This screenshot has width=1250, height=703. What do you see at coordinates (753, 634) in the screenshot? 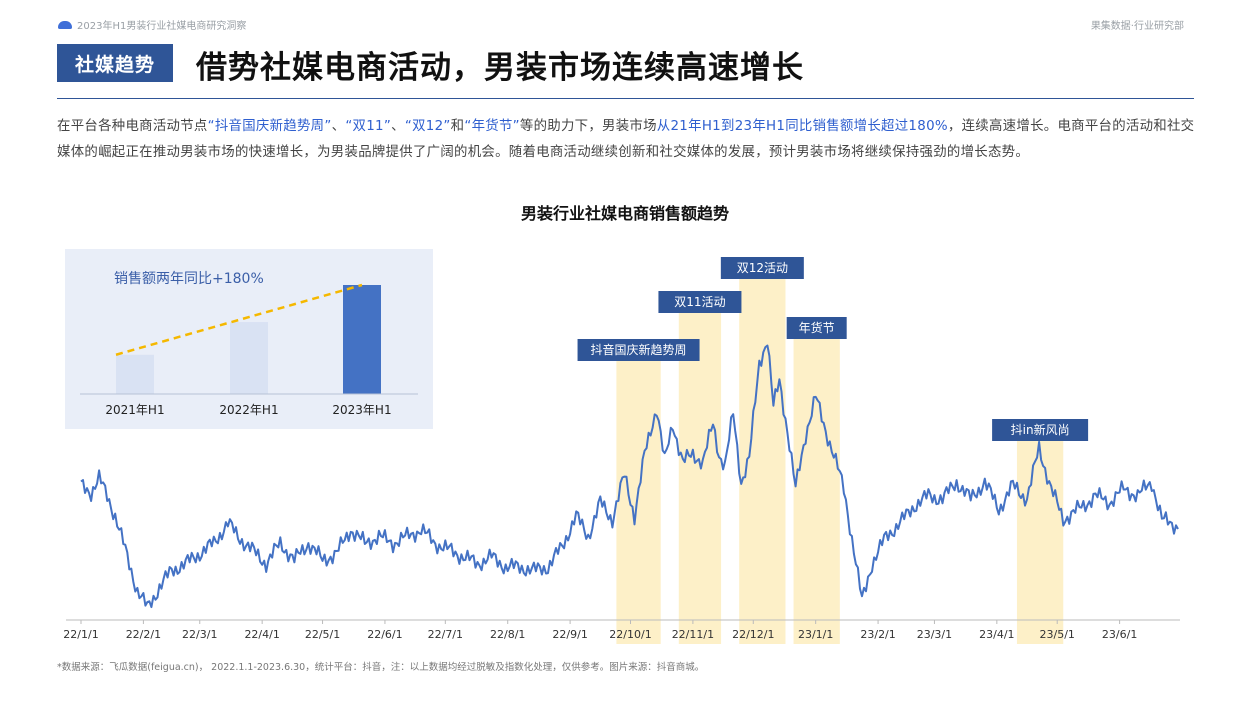
I see `x-tick-label: 22/12/1` at bounding box center [753, 634].